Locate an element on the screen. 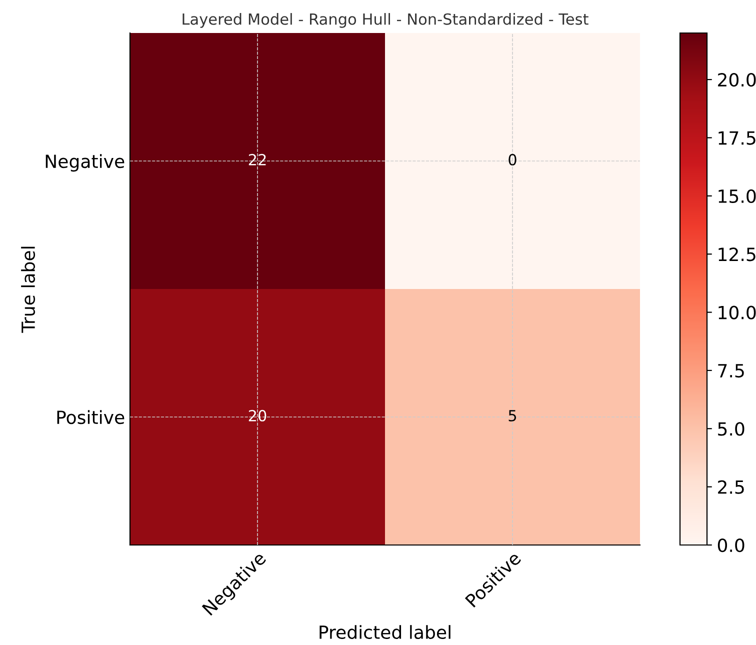  color-bar-label: 0.0 is located at coordinates (731, 545).